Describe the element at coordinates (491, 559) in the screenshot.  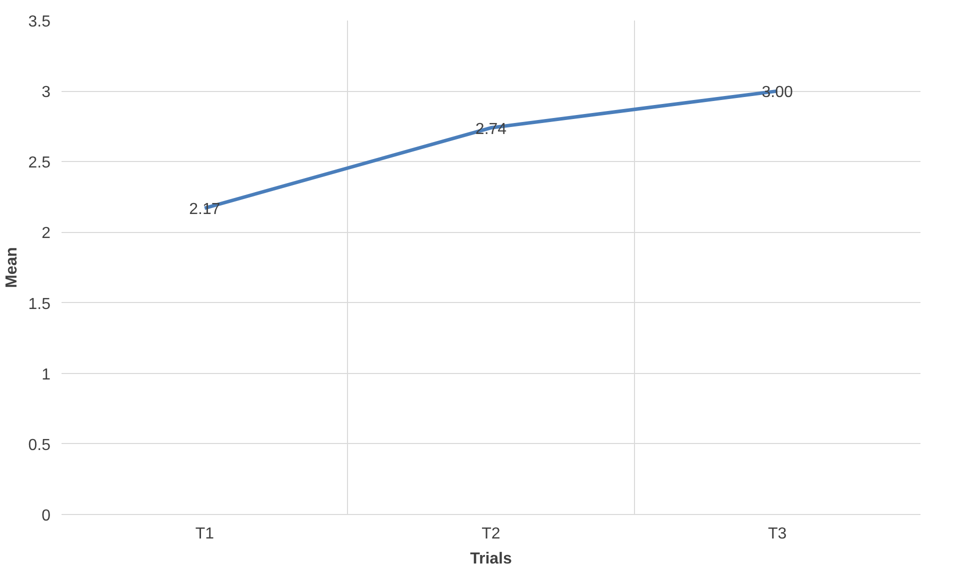
I see `x-axis-title: Trials` at that location.